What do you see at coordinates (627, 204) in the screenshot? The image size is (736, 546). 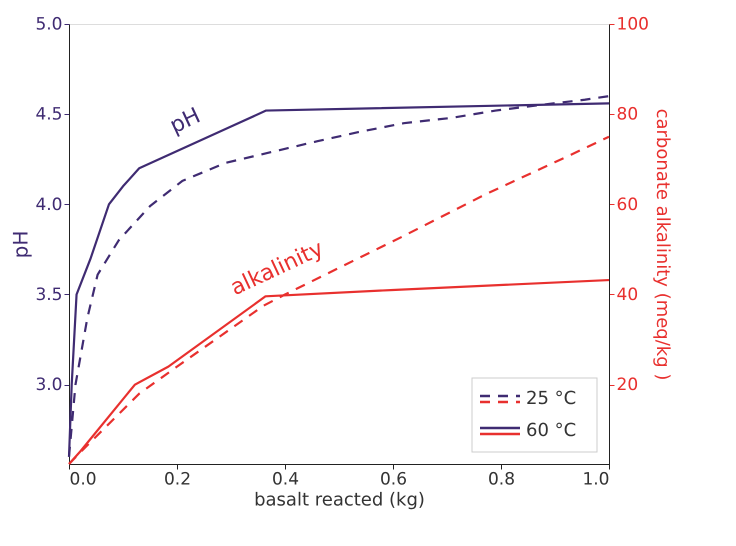 I see `y2-tick-label: 60` at bounding box center [627, 204].